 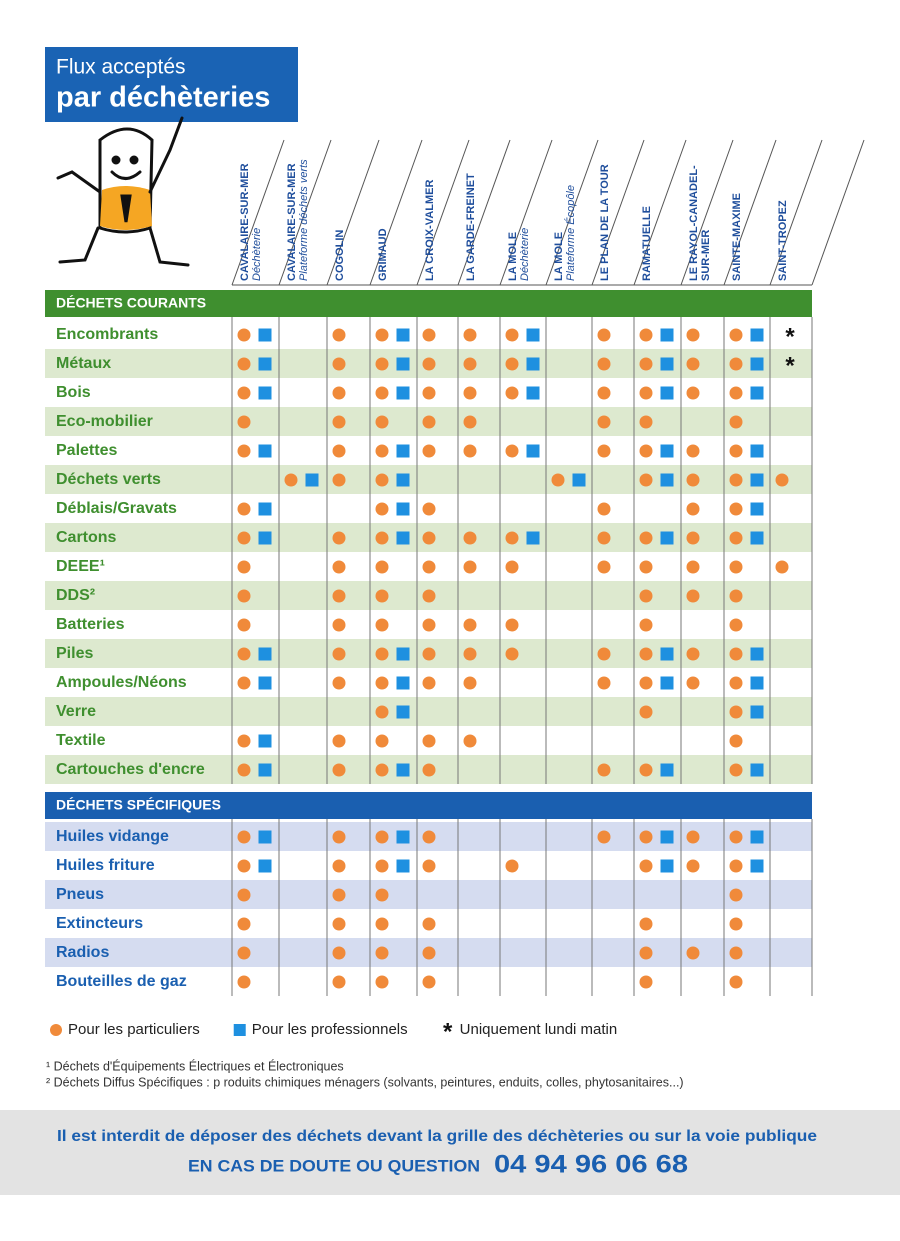 What do you see at coordinates (428, 303) in the screenshot?
I see `section-bar` at bounding box center [428, 303].